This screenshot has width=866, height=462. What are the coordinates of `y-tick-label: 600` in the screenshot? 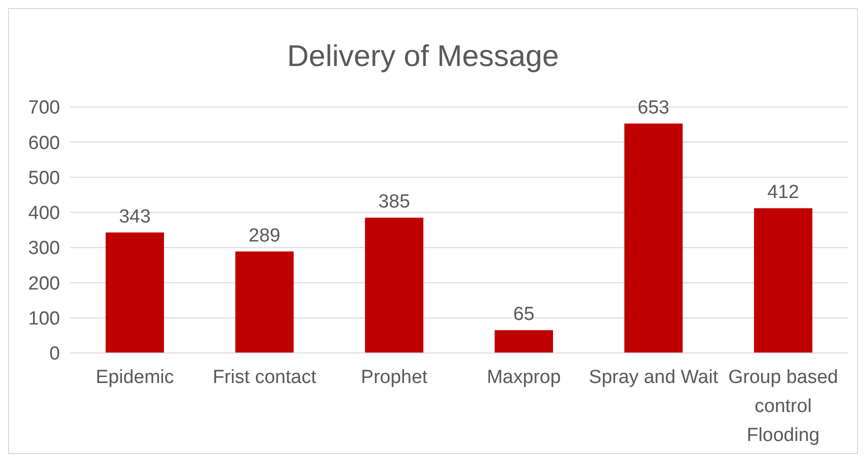 It's located at (44, 143).